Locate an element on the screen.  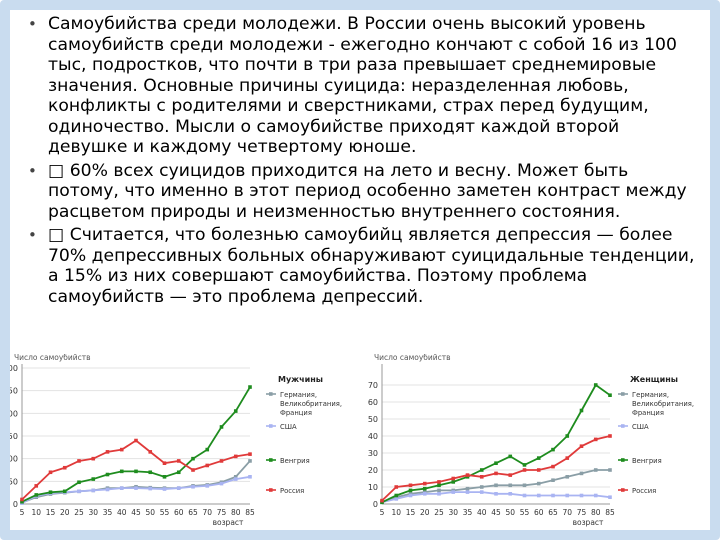
panel-title: Женщины is located at coordinates (654, 379).